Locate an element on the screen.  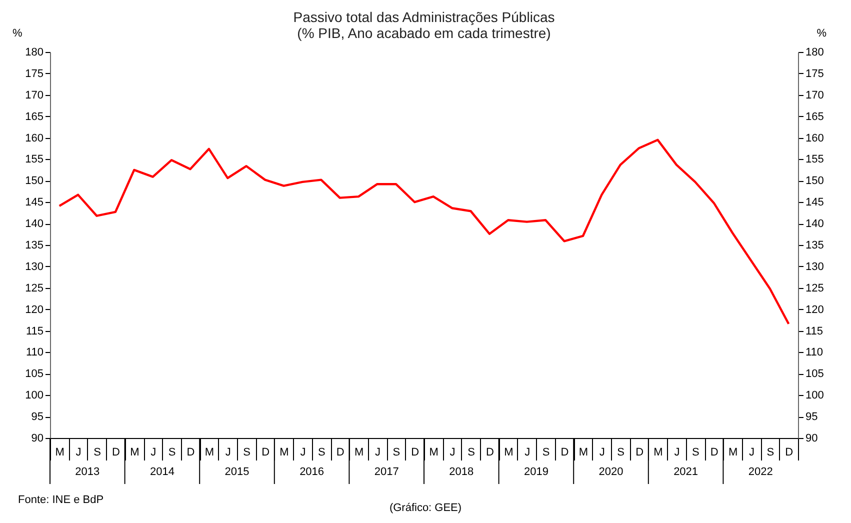
chart-title: Passivo total das Administrações Públicas is located at coordinates (424, 17).